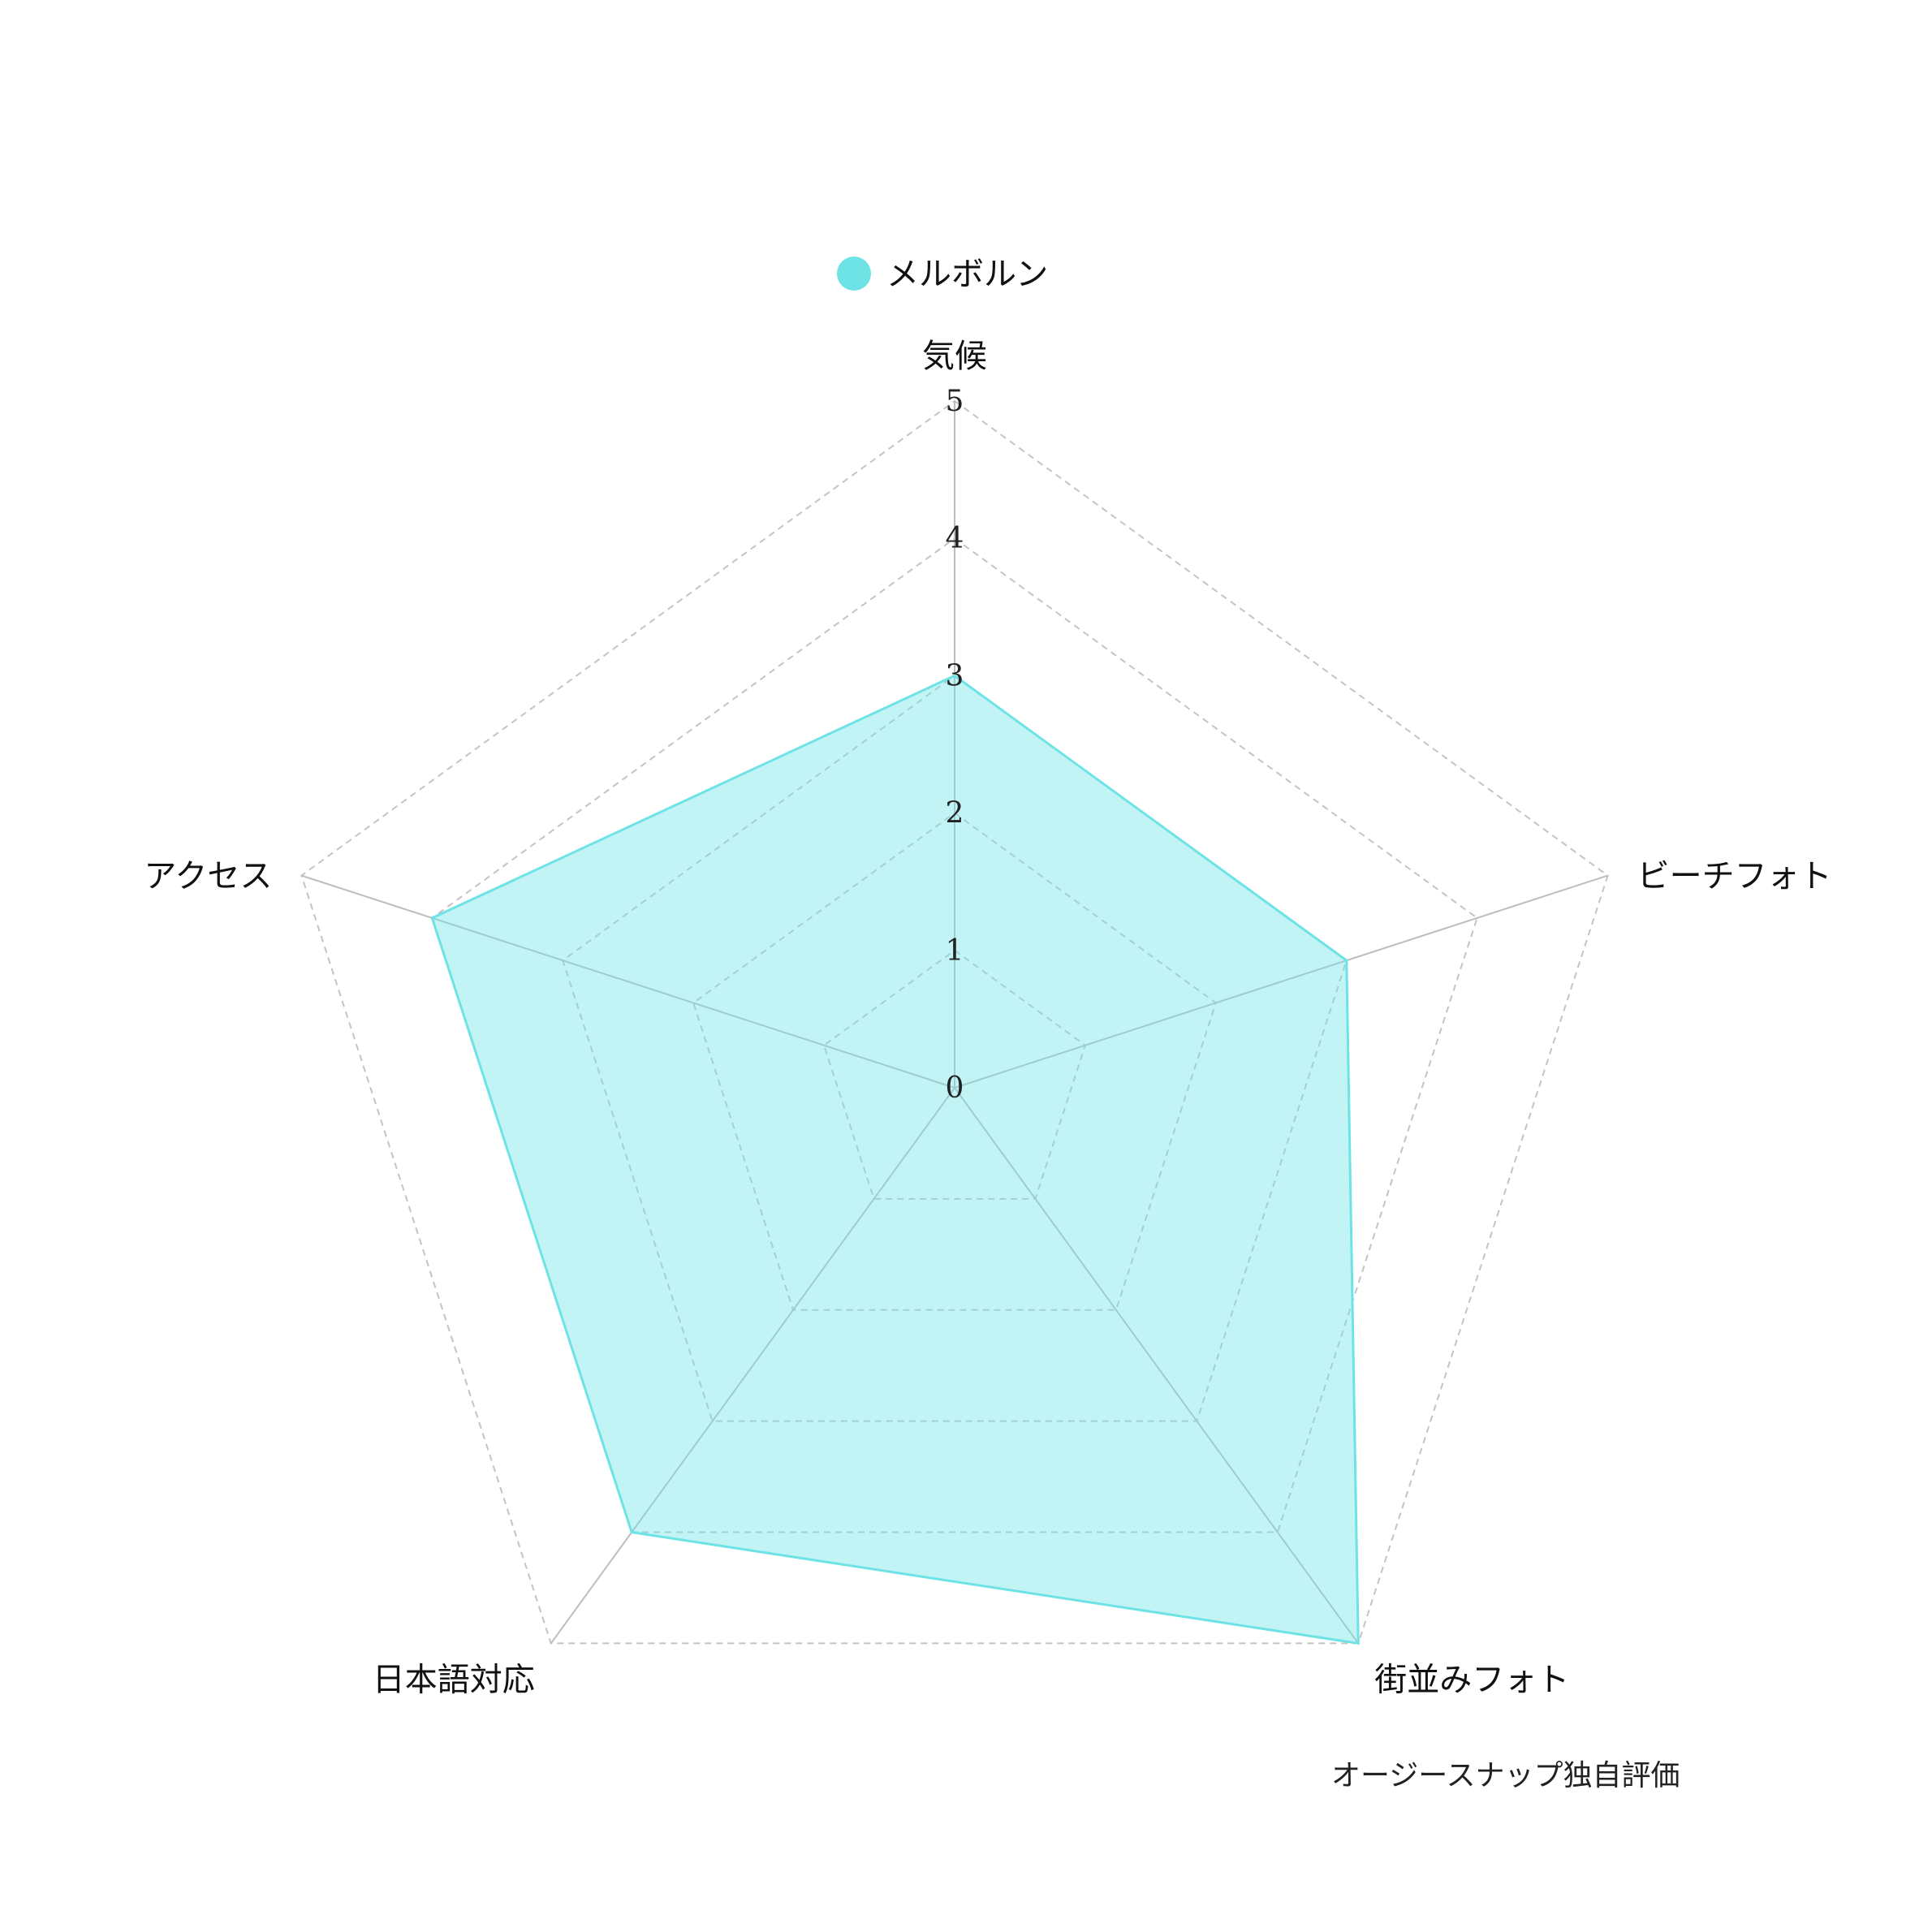 This screenshot has height=1932, width=1932. What do you see at coordinates (967, 274) in the screenshot?
I see `legend-label: メルボルン` at bounding box center [967, 274].